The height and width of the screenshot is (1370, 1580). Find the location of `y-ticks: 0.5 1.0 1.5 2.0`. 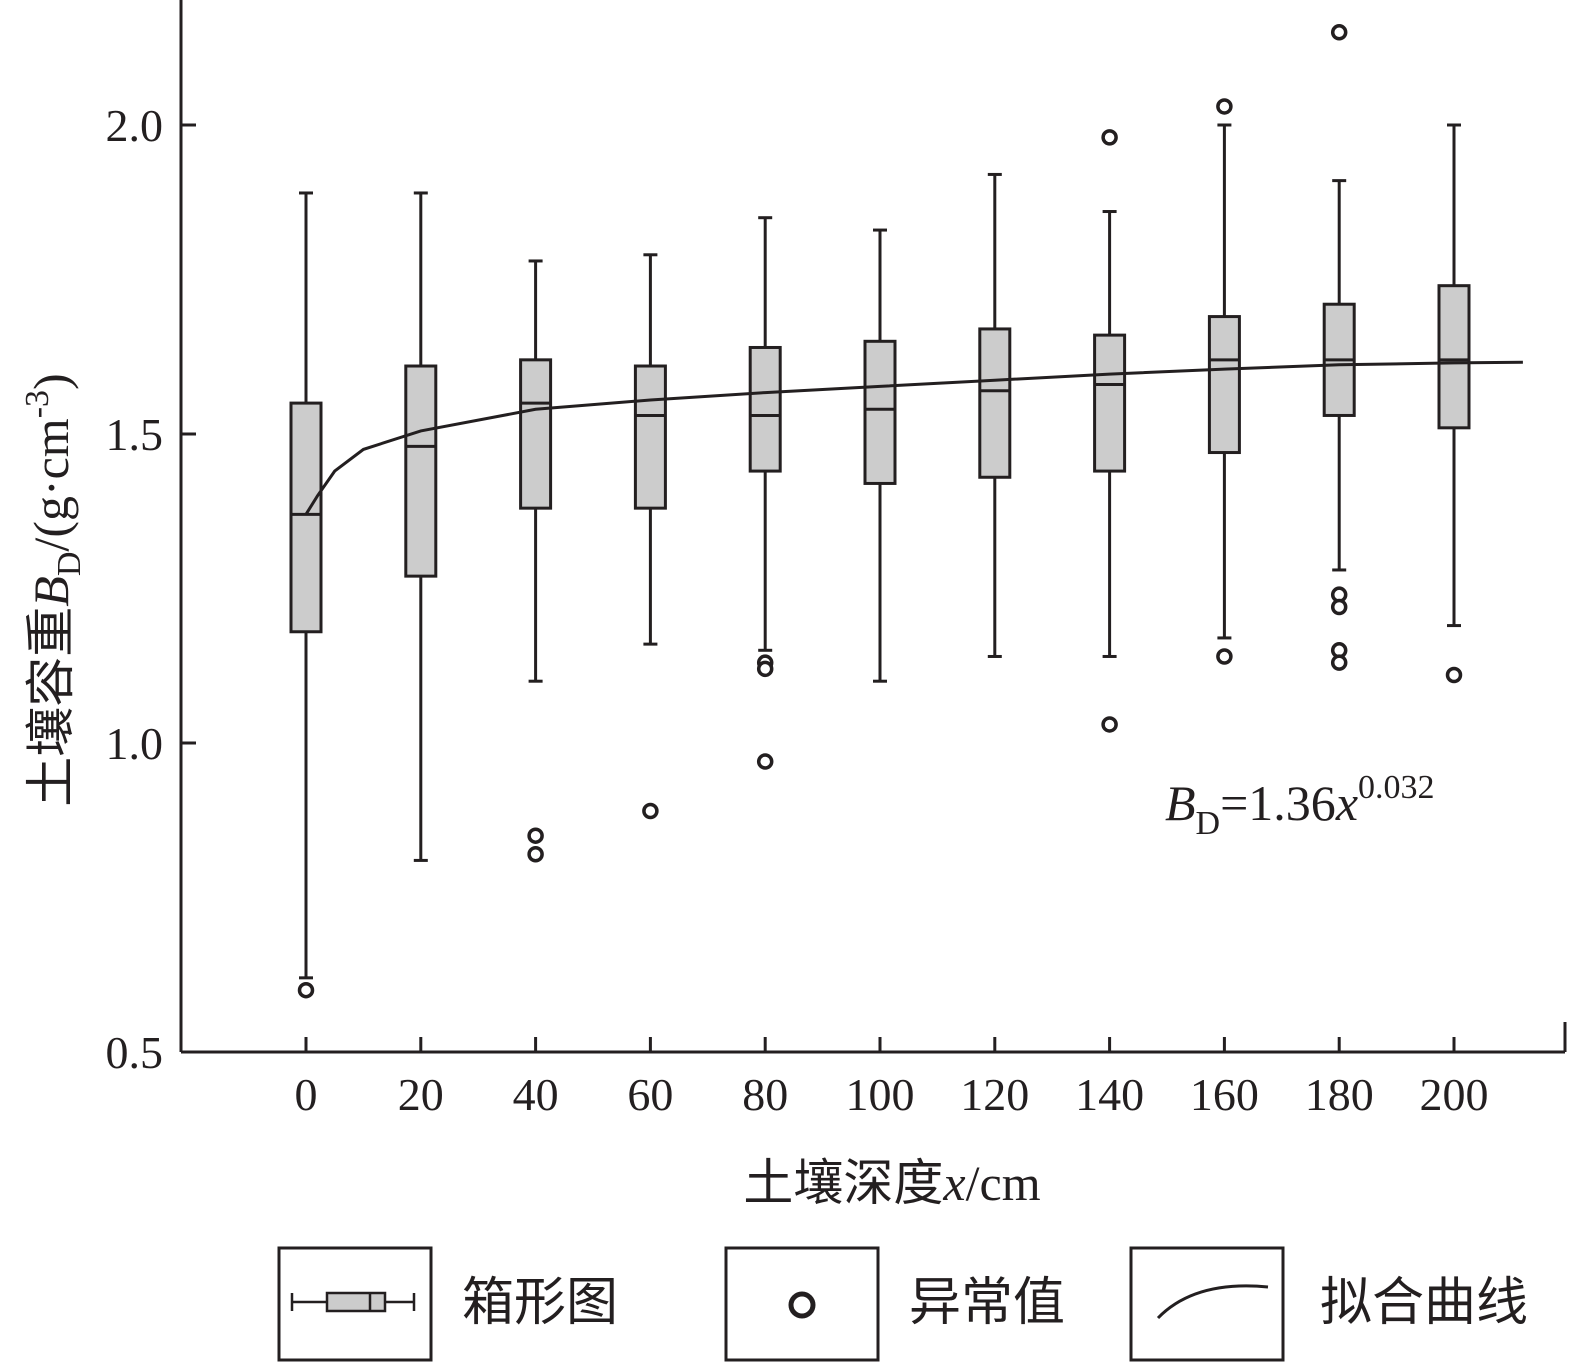

y-ticks: 0.5 1.0 1.5 2.0 is located at coordinates (151, 589).